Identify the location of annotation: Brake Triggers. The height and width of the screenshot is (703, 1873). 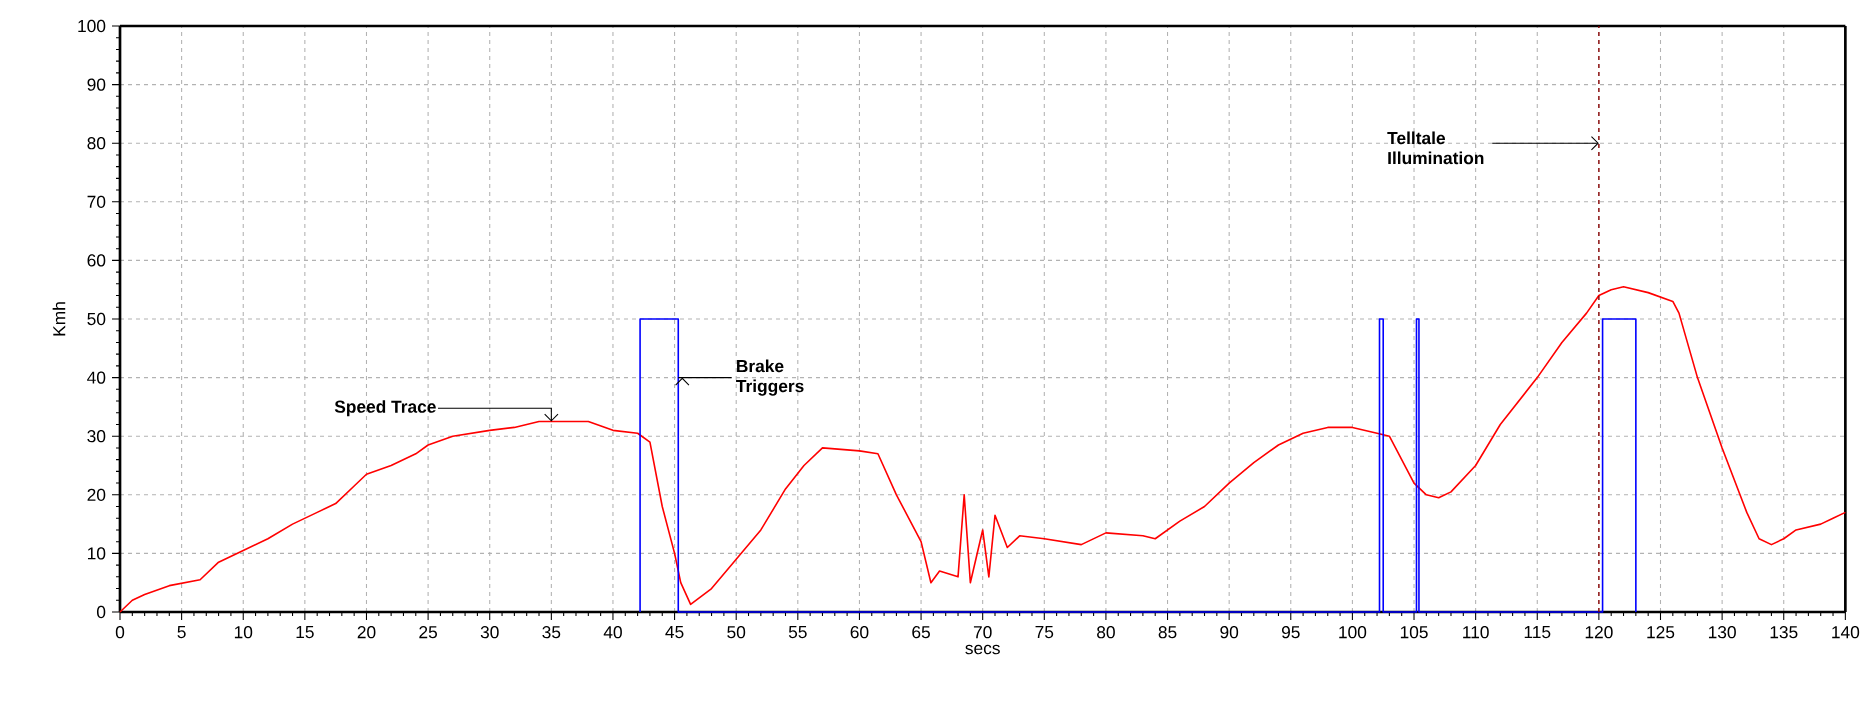
(770, 377).